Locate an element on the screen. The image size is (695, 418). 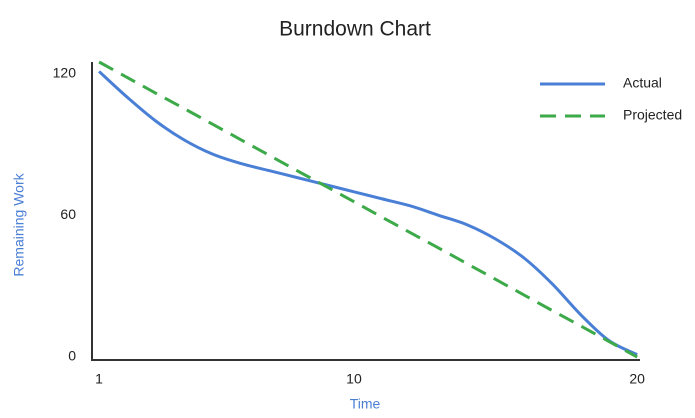
y-tick-label: 120 is located at coordinates (65, 73).